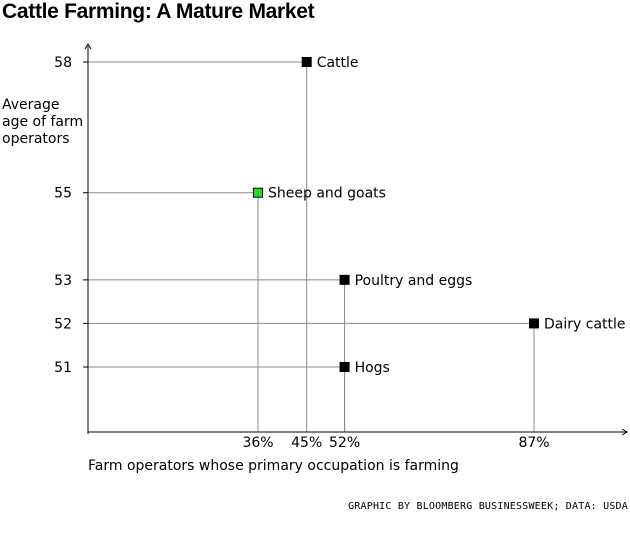 This screenshot has width=630, height=552. Describe the element at coordinates (31, 105) in the screenshot. I see `y-axis-label-line: Average` at that location.